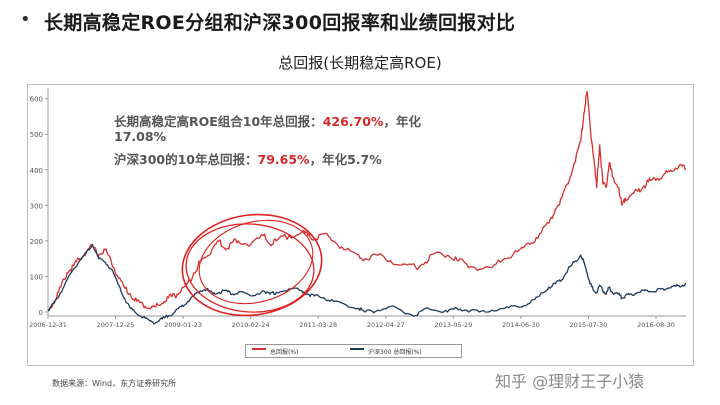 The image size is (720, 405). What do you see at coordinates (402, 121) in the screenshot?
I see `annotation-1-suffix: ，年化` at bounding box center [402, 121].